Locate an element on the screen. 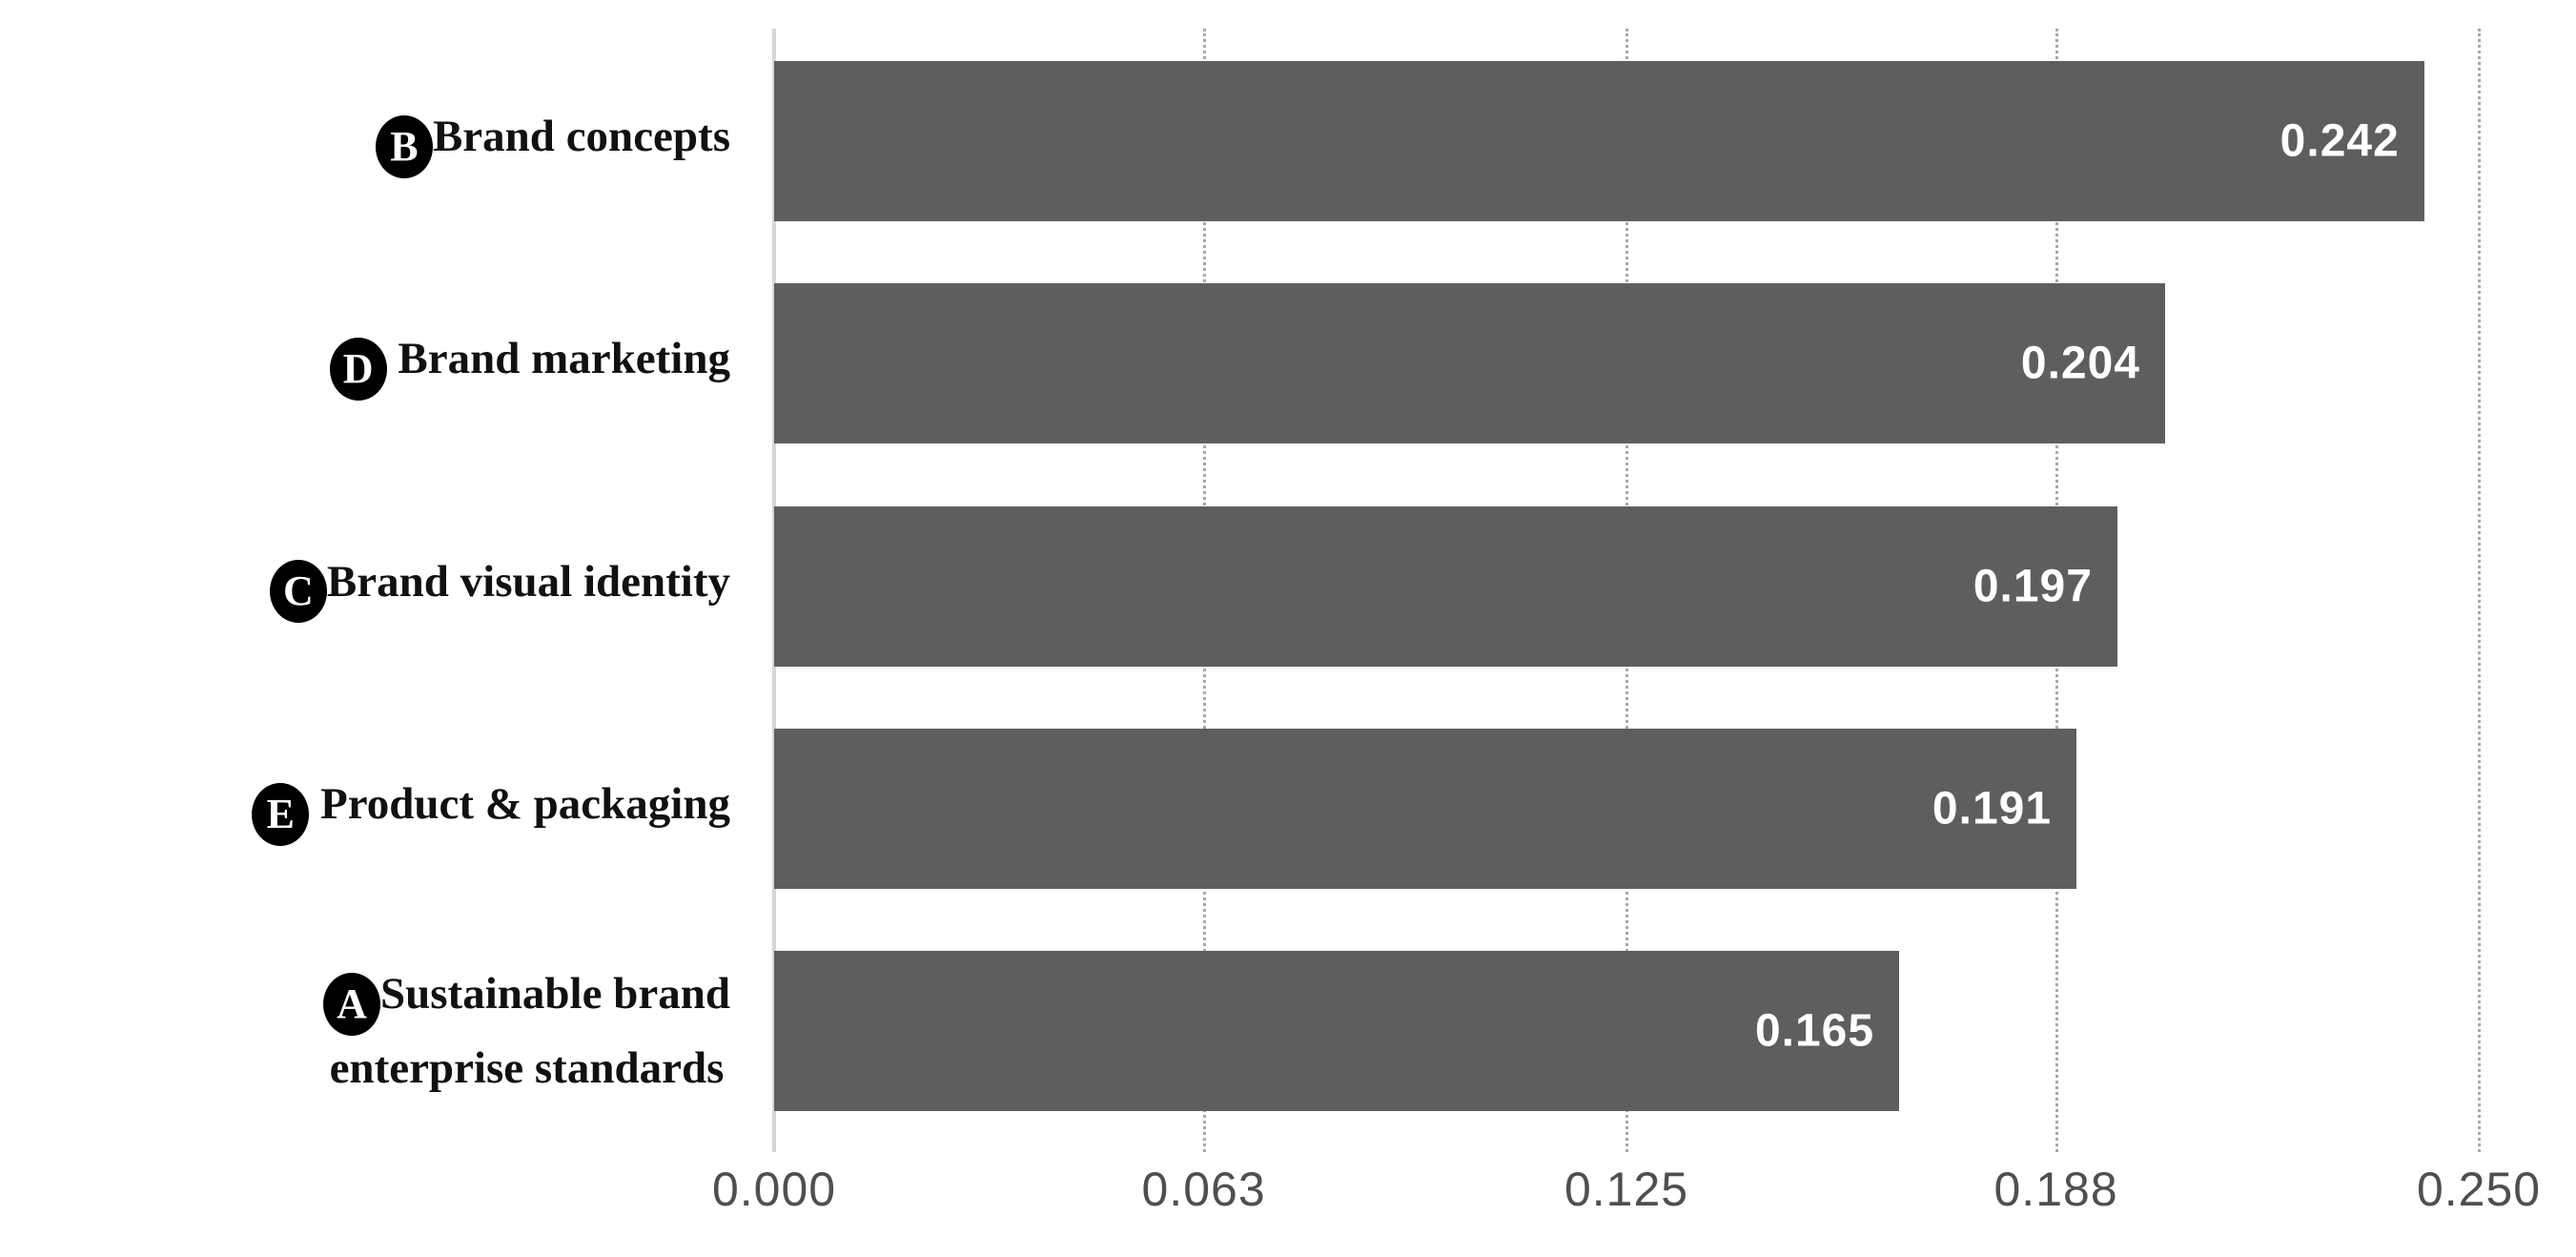 The image size is (2576, 1257). bar: 0.197 is located at coordinates (1445, 586).